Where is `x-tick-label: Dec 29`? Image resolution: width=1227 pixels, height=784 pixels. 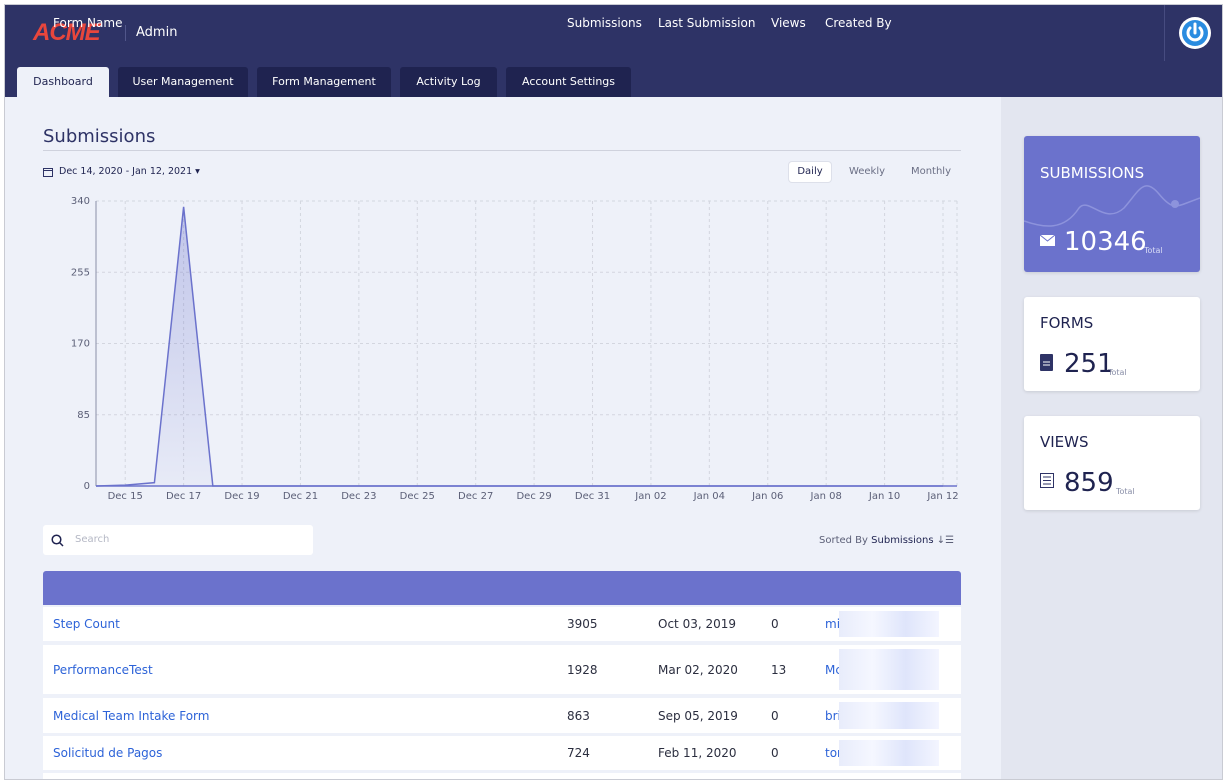 x-tick-label: Dec 29 is located at coordinates (533, 496).